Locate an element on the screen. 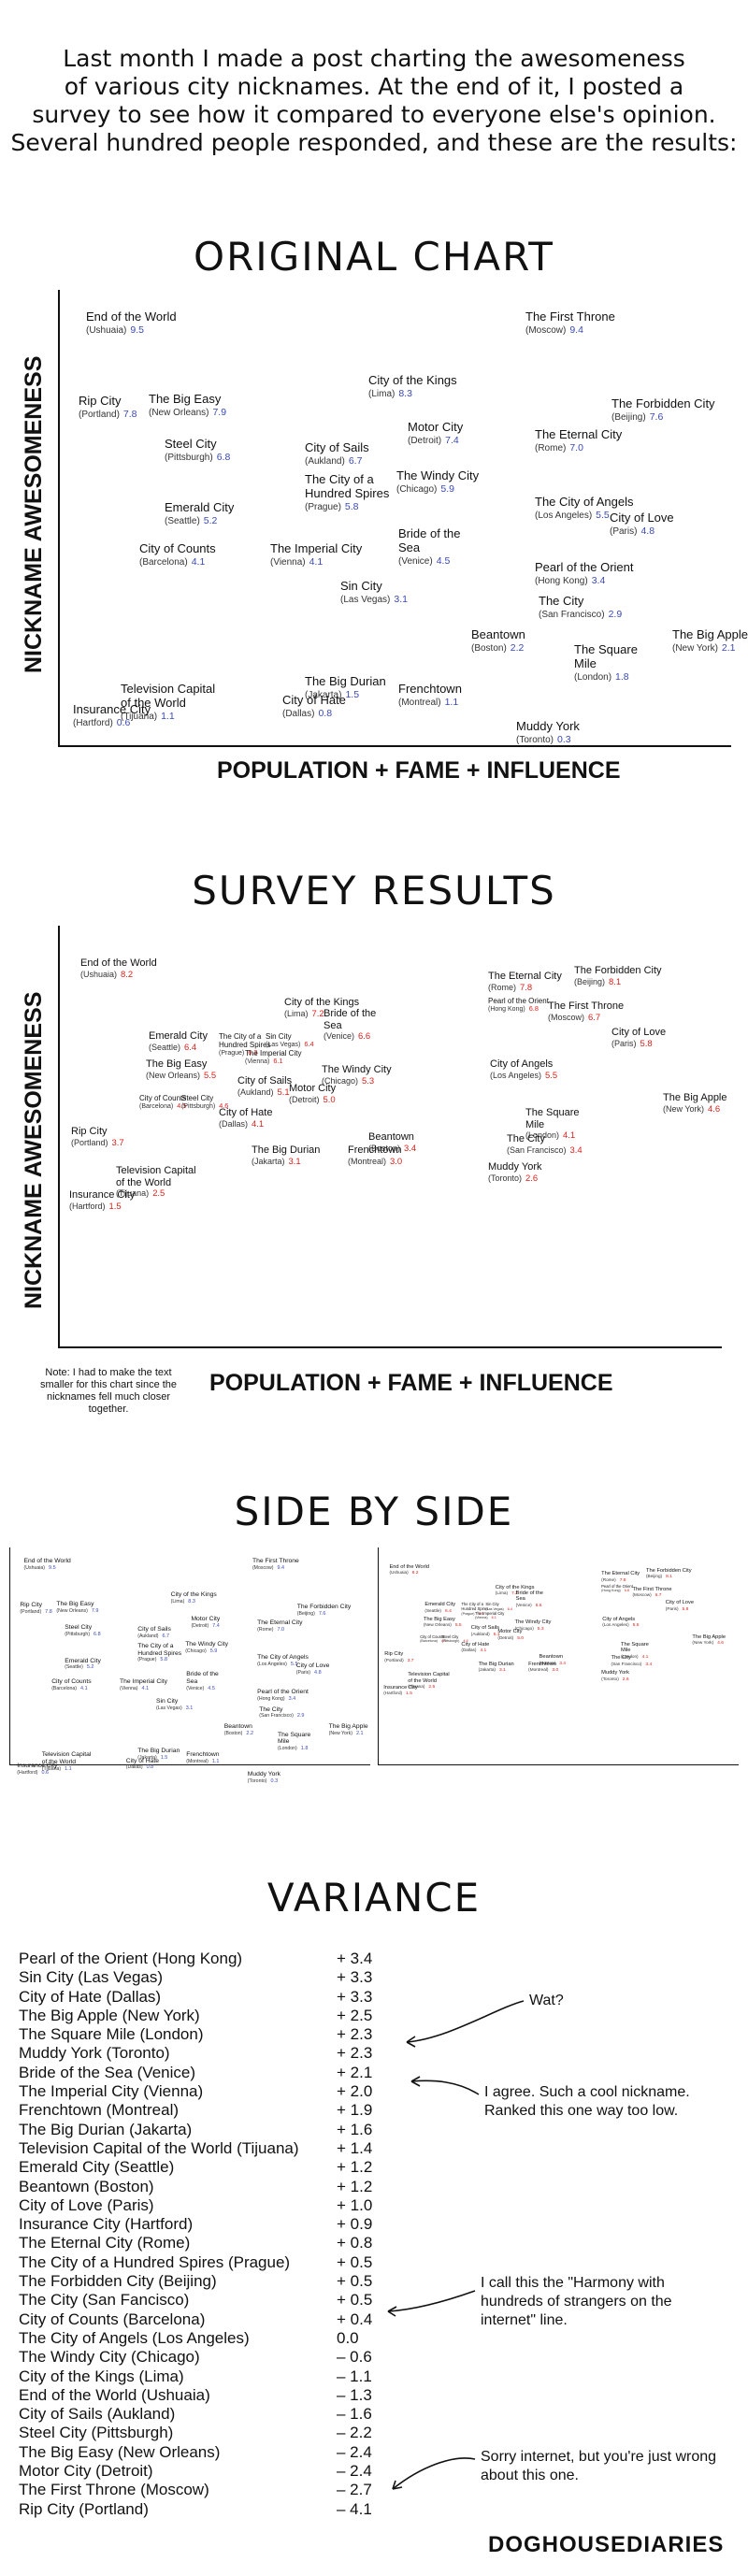 The image size is (748, 2576). side-by-side-title: SIDE BY SIDE is located at coordinates (374, 1511).